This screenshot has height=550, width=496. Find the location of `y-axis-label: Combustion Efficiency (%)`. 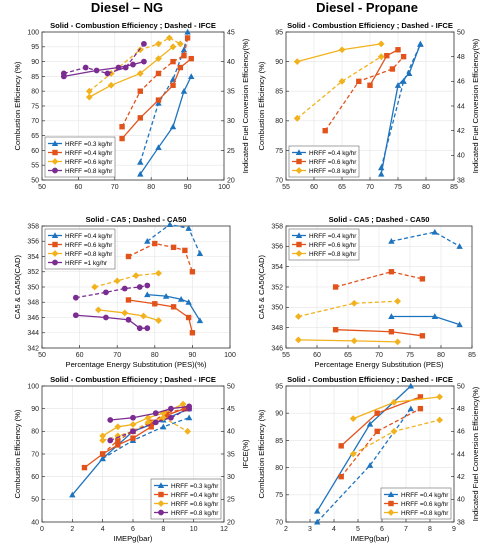

y-axis-label: Combustion Efficiency (%) is located at coordinates (261, 453).